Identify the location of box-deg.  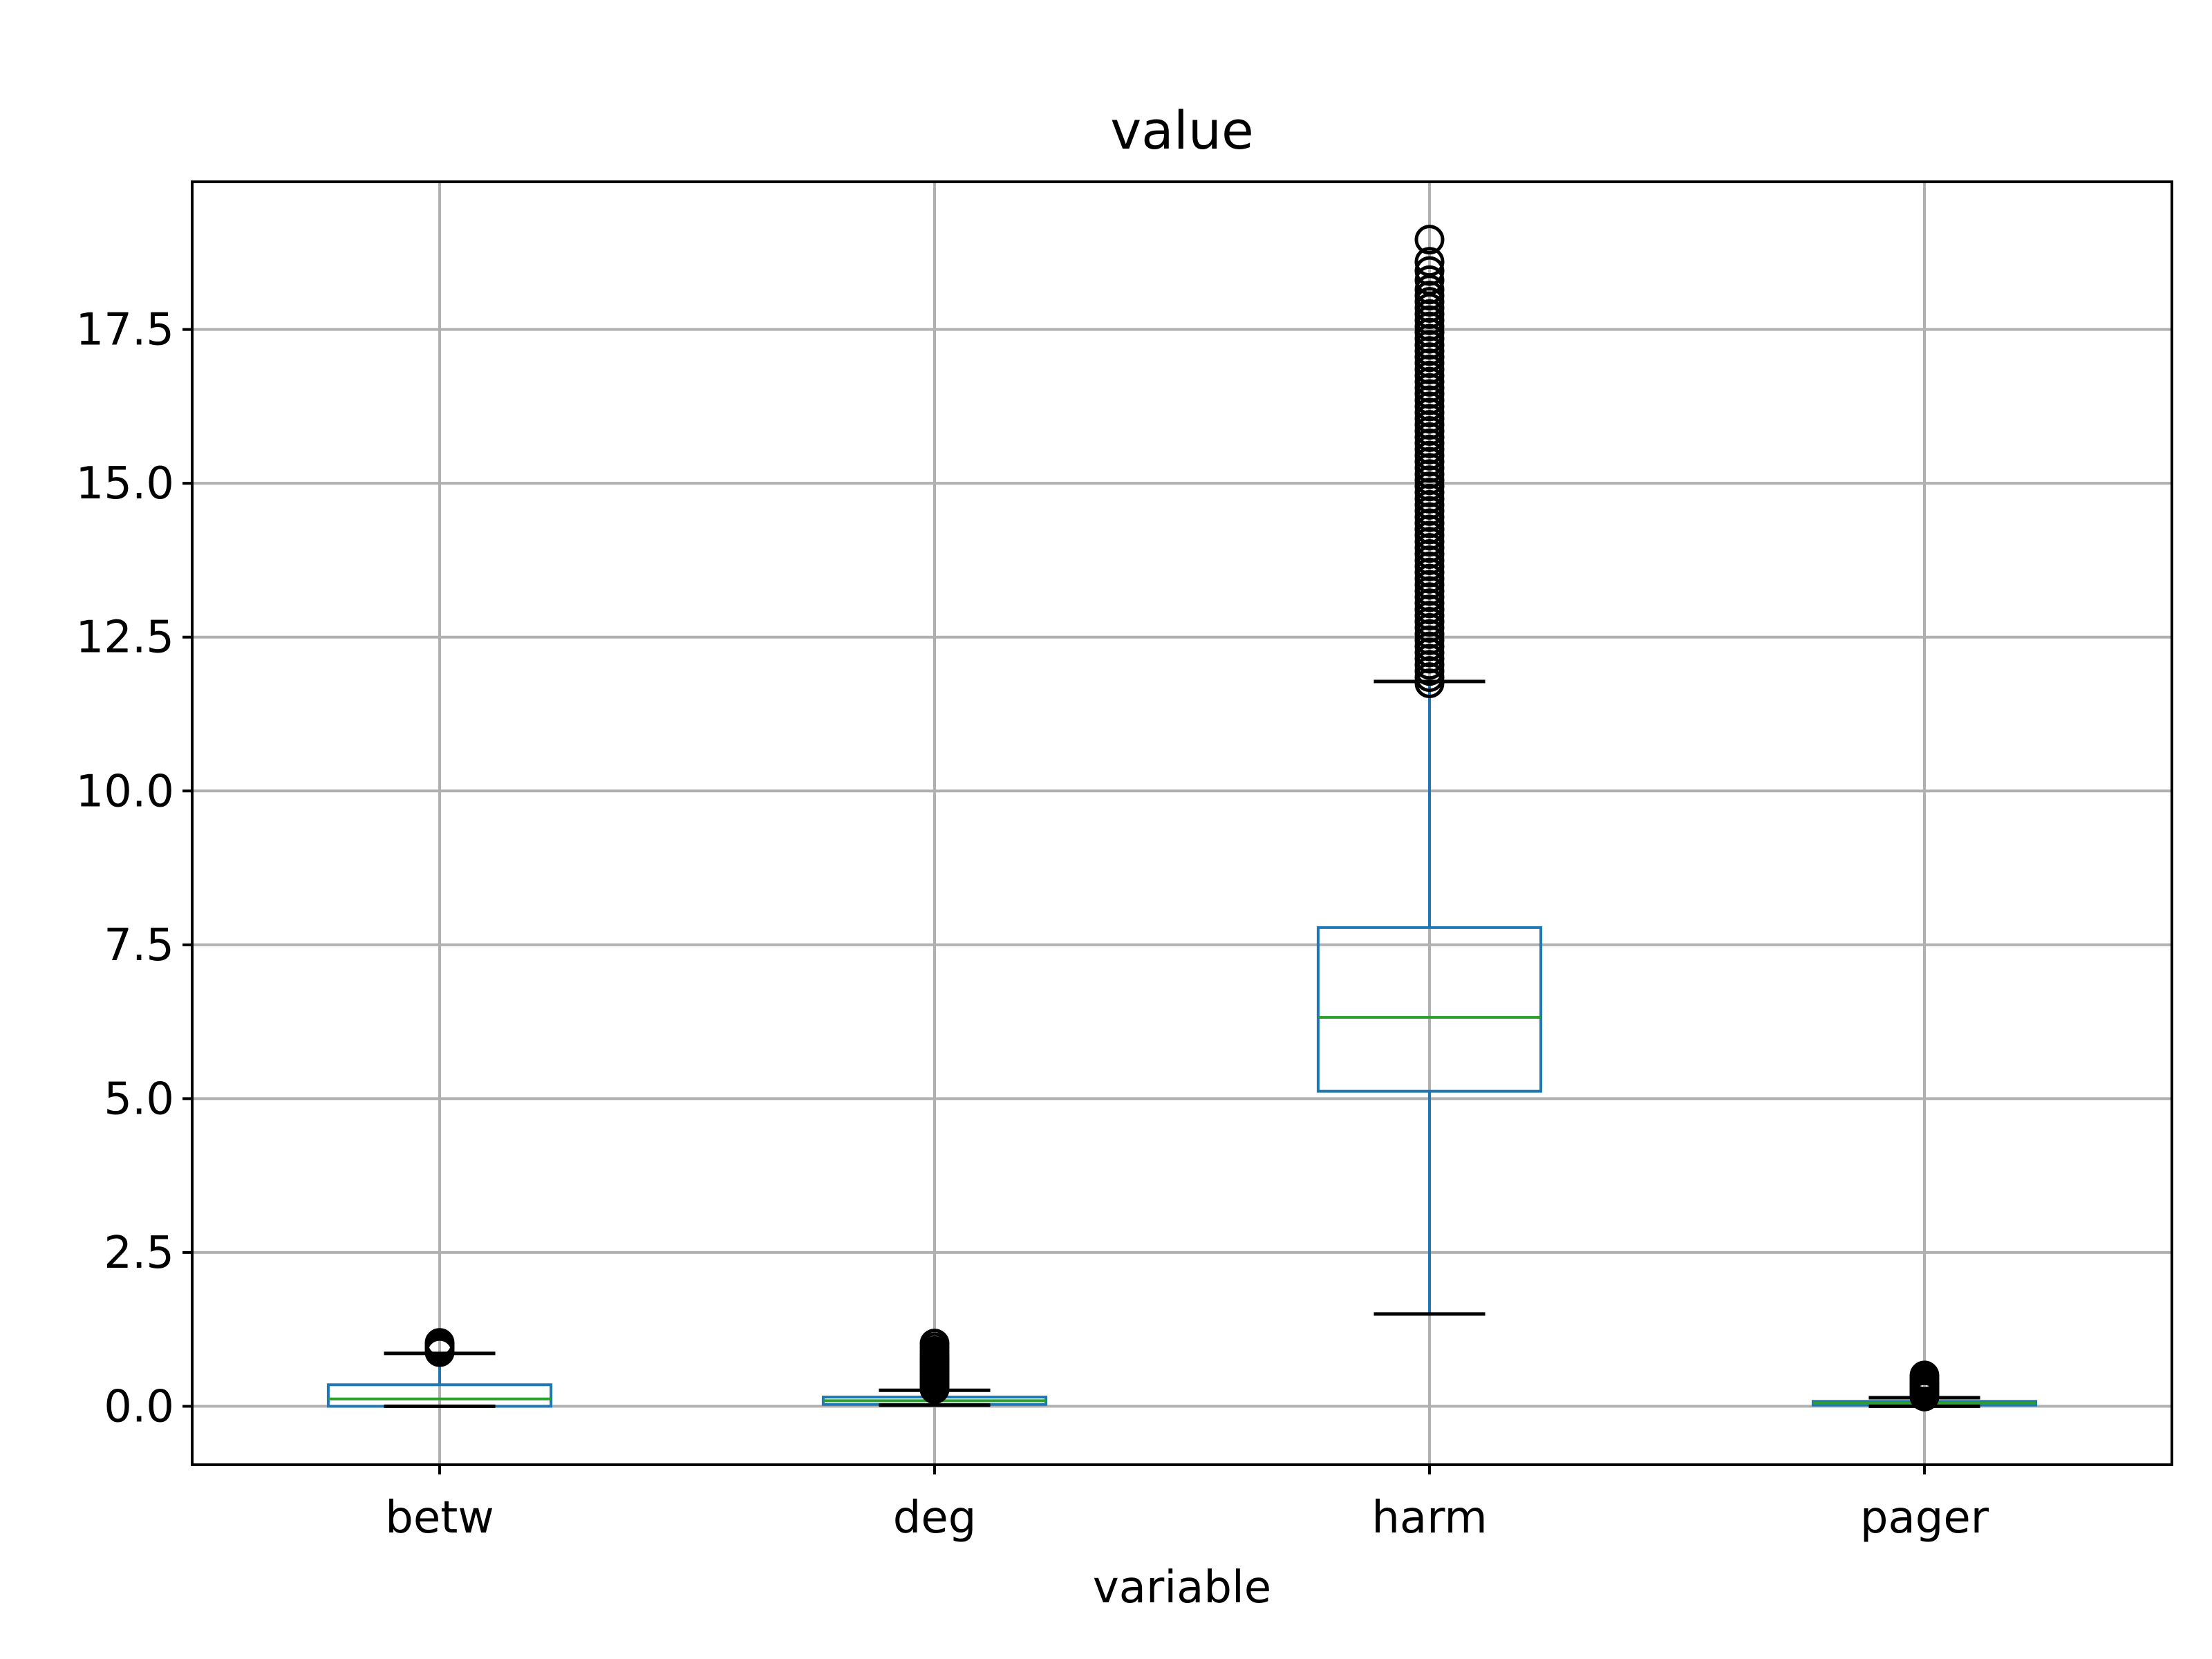
(934, 1368).